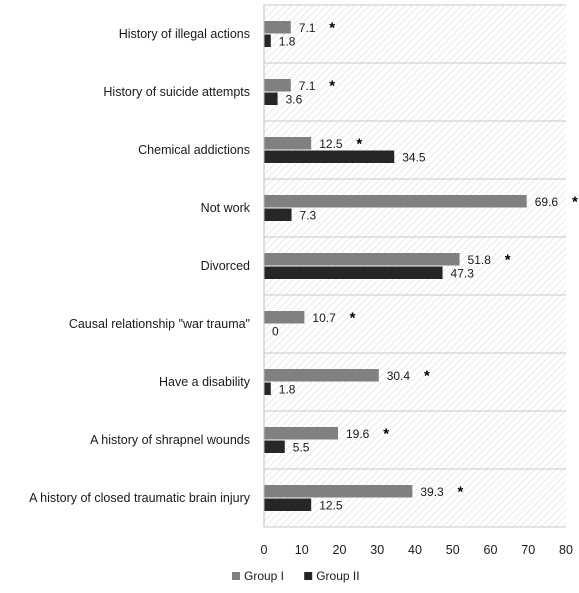  Describe the element at coordinates (528, 550) in the screenshot. I see `x-tick-label: 70` at that location.